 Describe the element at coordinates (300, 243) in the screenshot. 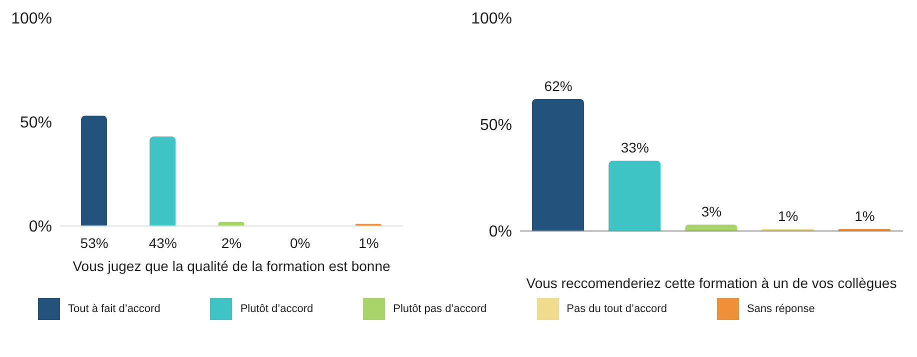

I see `data-label: 0%` at that location.